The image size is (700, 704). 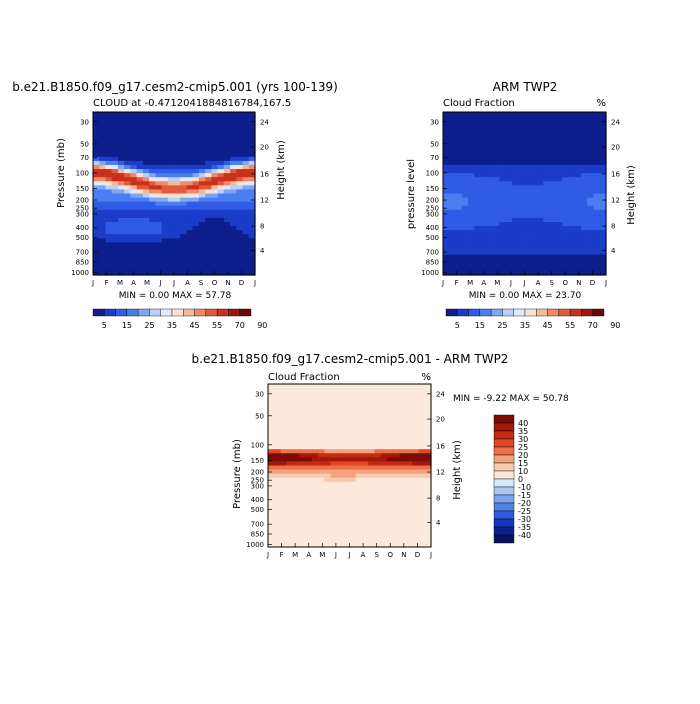 I want to click on colorbar-swatch, so click(x=504, y=483).